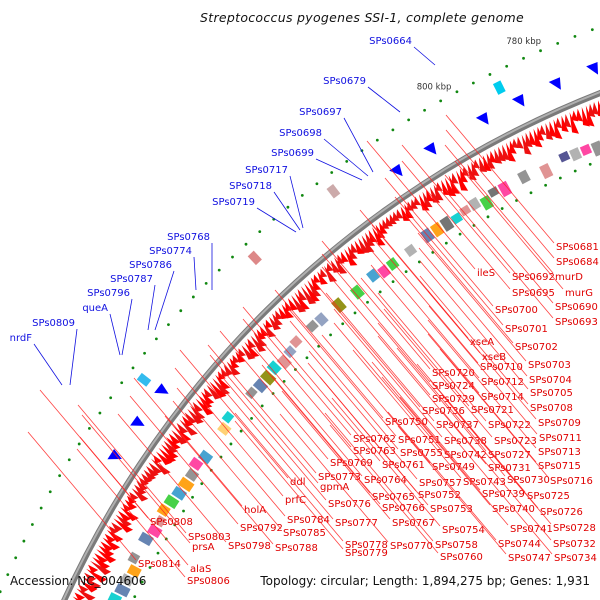 This screenshot has width=600, height=600. Describe the element at coordinates (344, 81) in the screenshot. I see `reverse-gene-label: SPs0679` at that location.